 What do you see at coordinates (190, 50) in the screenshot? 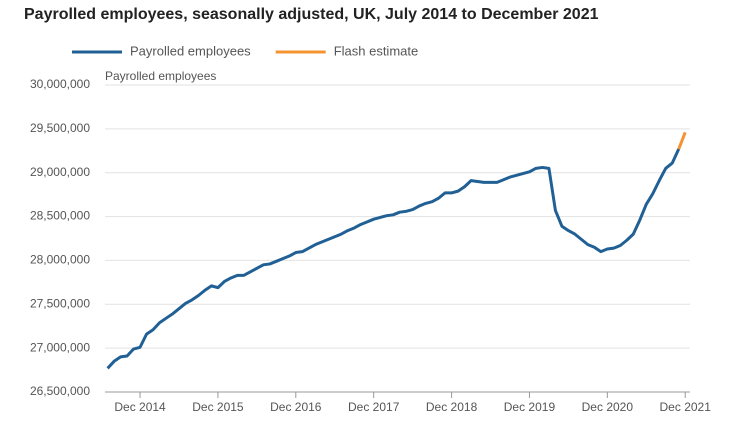
I see `legend-label: Payrolled employees` at bounding box center [190, 50].